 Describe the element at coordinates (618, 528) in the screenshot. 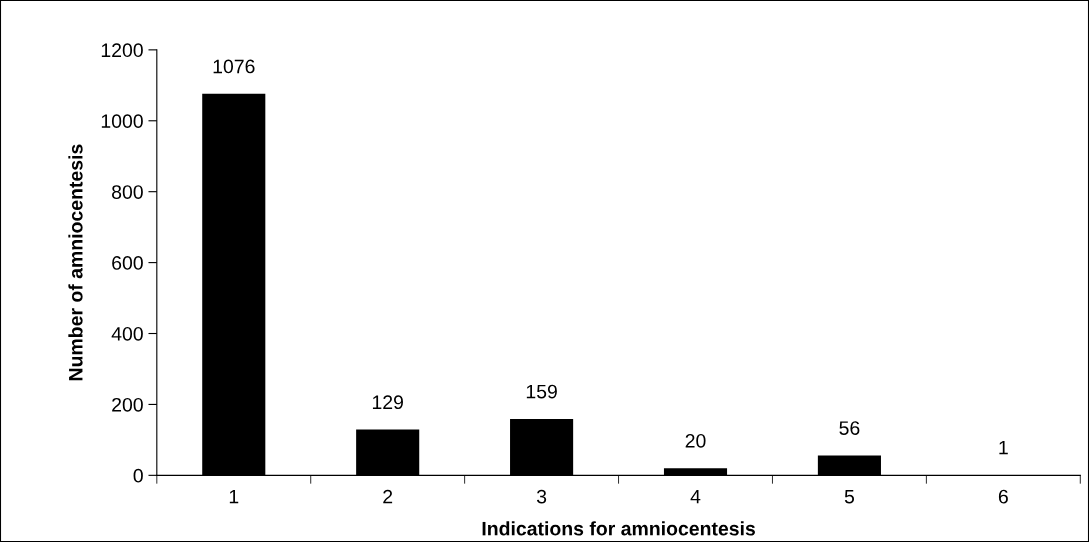

I see `x-axis-title: Indications for amniocentesis` at that location.